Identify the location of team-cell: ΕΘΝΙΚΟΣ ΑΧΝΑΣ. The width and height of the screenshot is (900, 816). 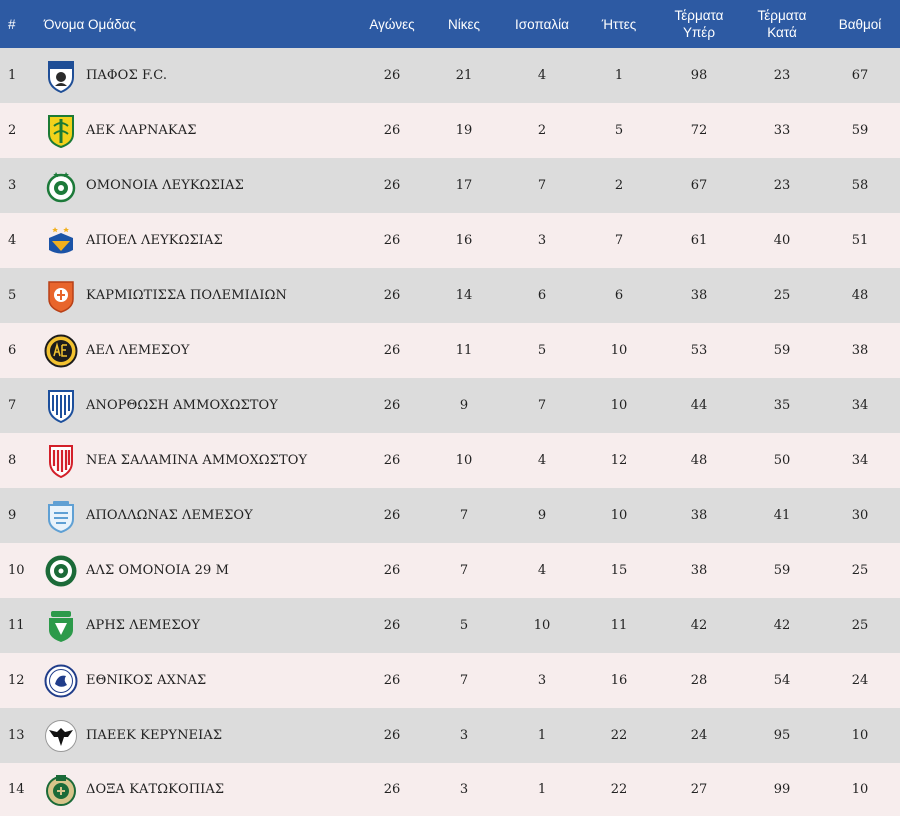
(200, 680).